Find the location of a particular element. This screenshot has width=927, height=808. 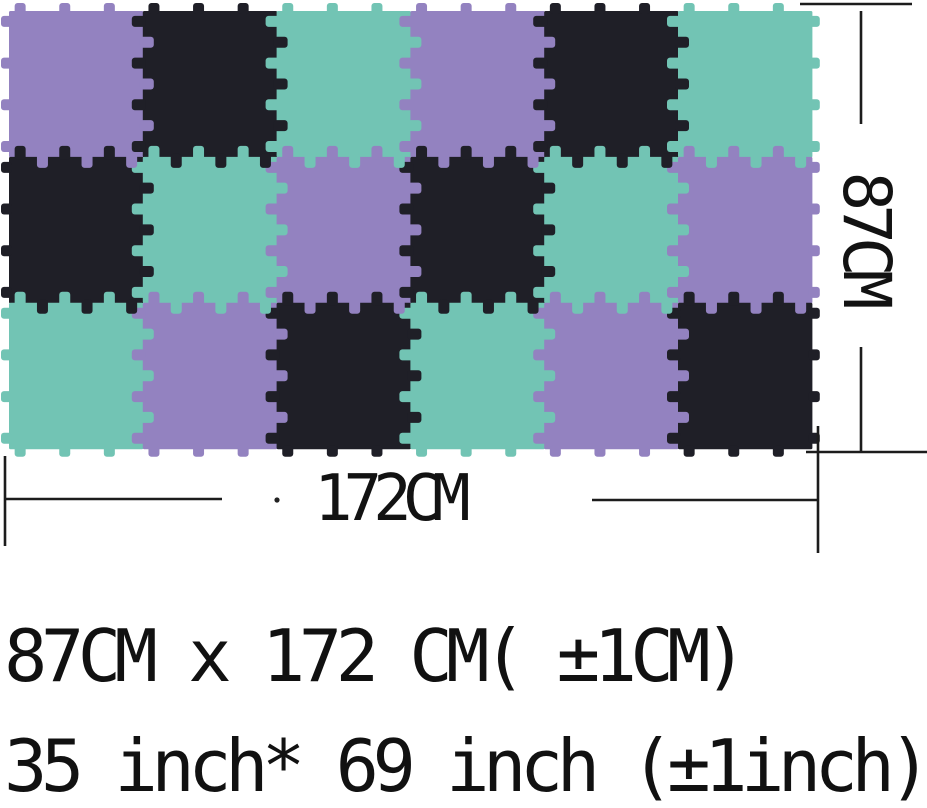

width-dimension-label: 172CM is located at coordinates (392, 499).